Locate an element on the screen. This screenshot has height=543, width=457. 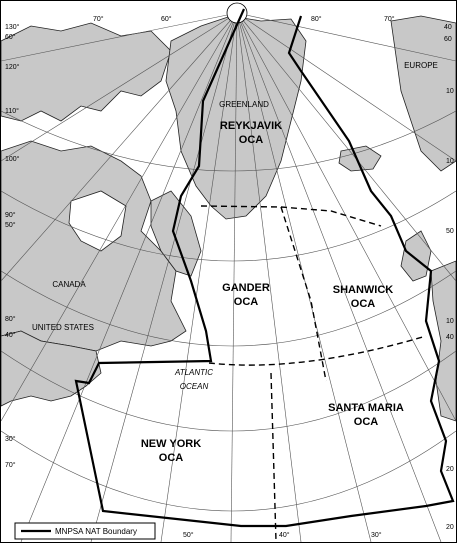
europe-north is located at coordinates (423, 93).